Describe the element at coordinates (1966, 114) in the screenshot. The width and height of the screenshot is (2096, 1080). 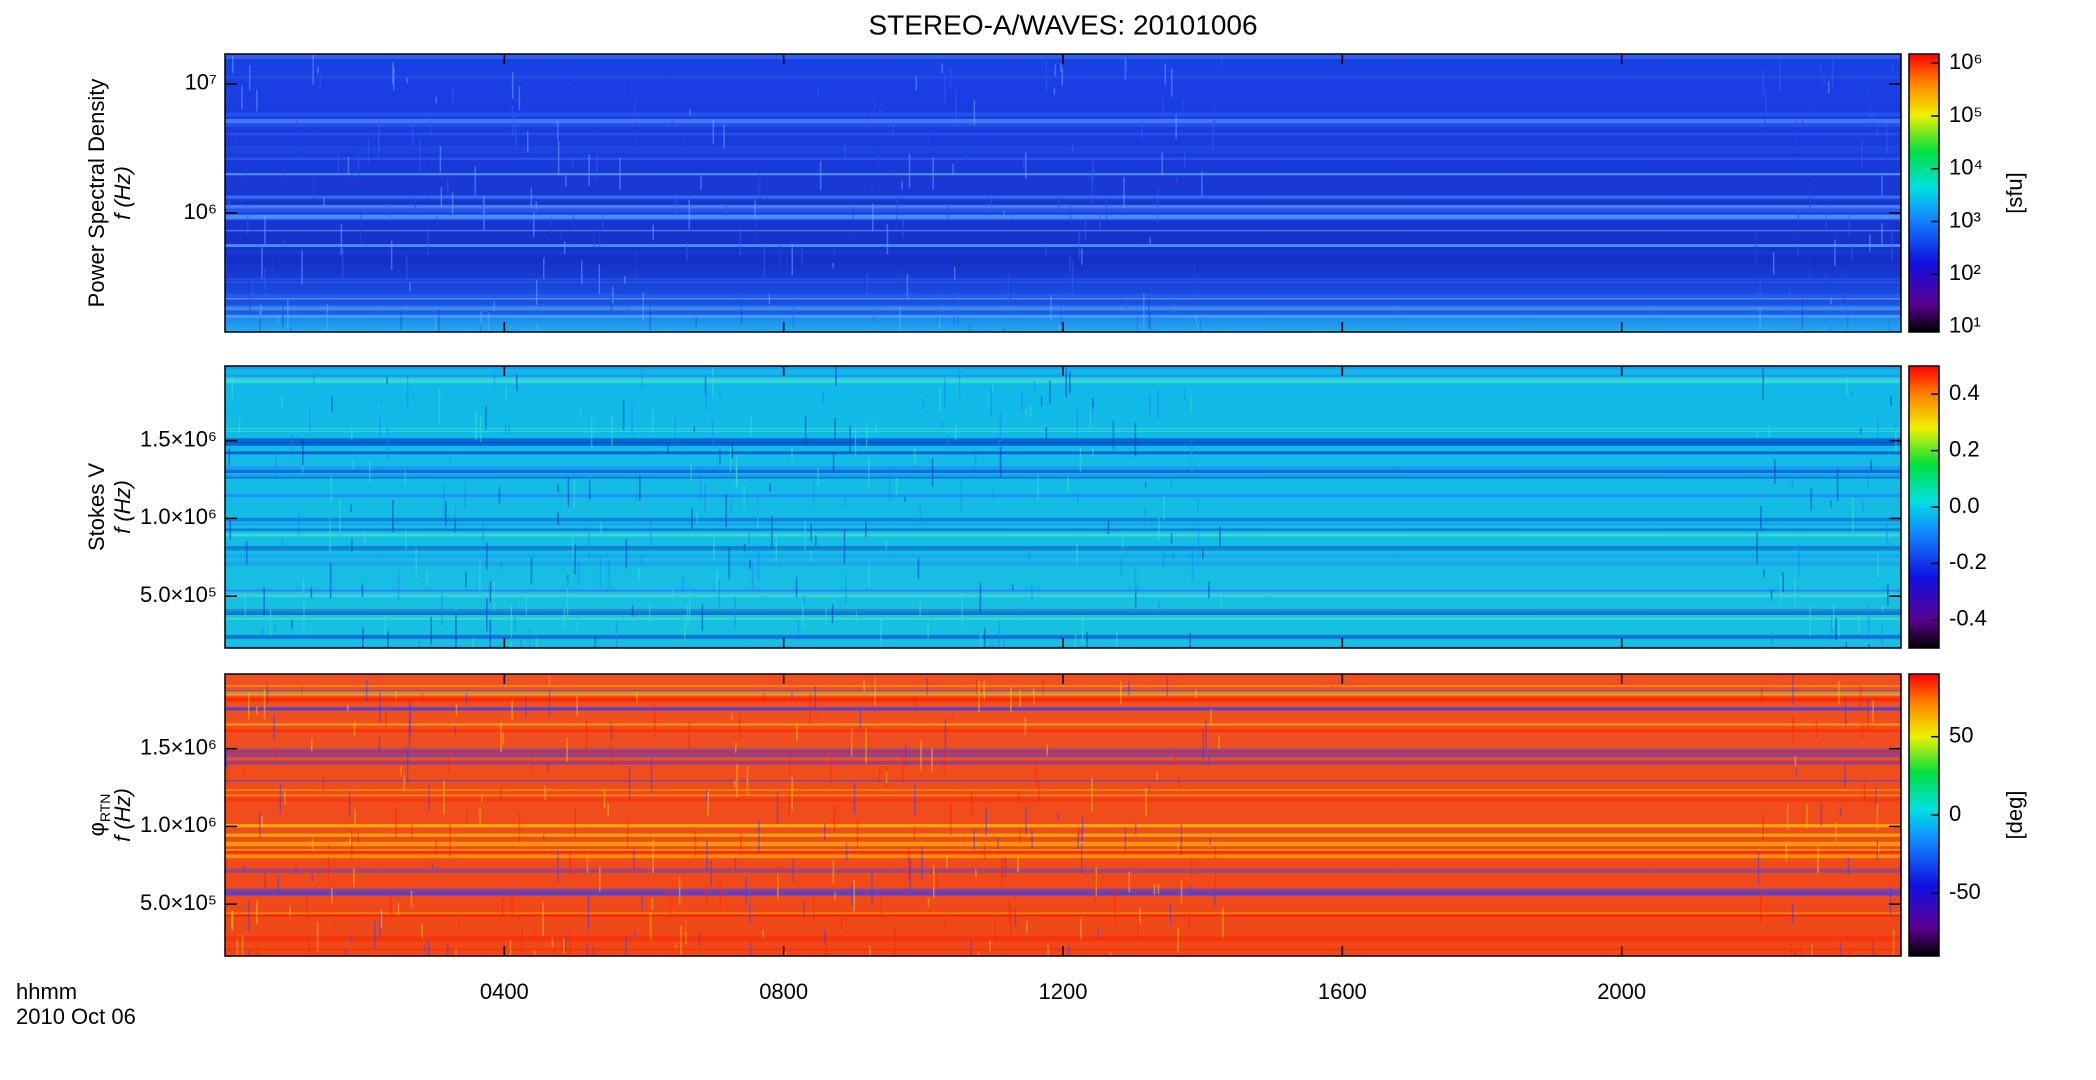
I see `colorbar-tick-label: 10⁵` at that location.